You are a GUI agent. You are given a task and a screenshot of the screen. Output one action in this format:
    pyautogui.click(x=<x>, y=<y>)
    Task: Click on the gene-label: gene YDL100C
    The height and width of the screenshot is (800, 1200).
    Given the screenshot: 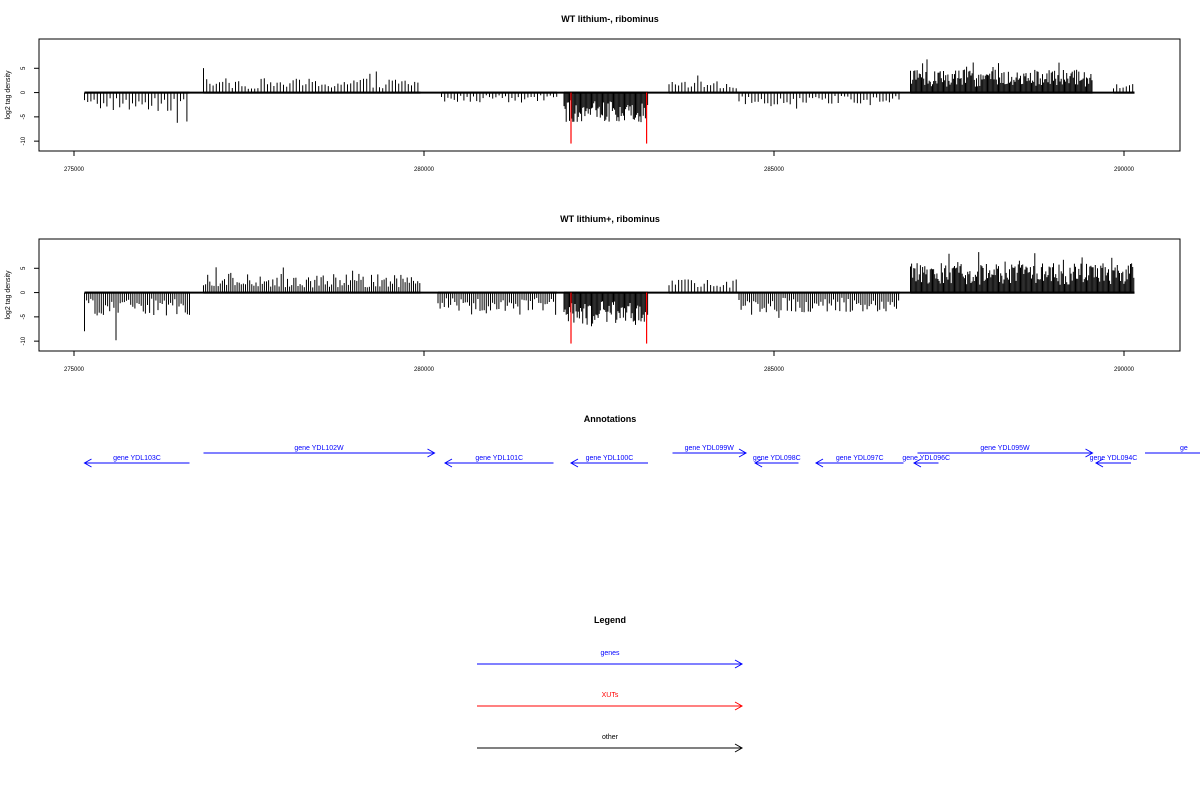 What is the action you would take?
    pyautogui.click(x=610, y=458)
    